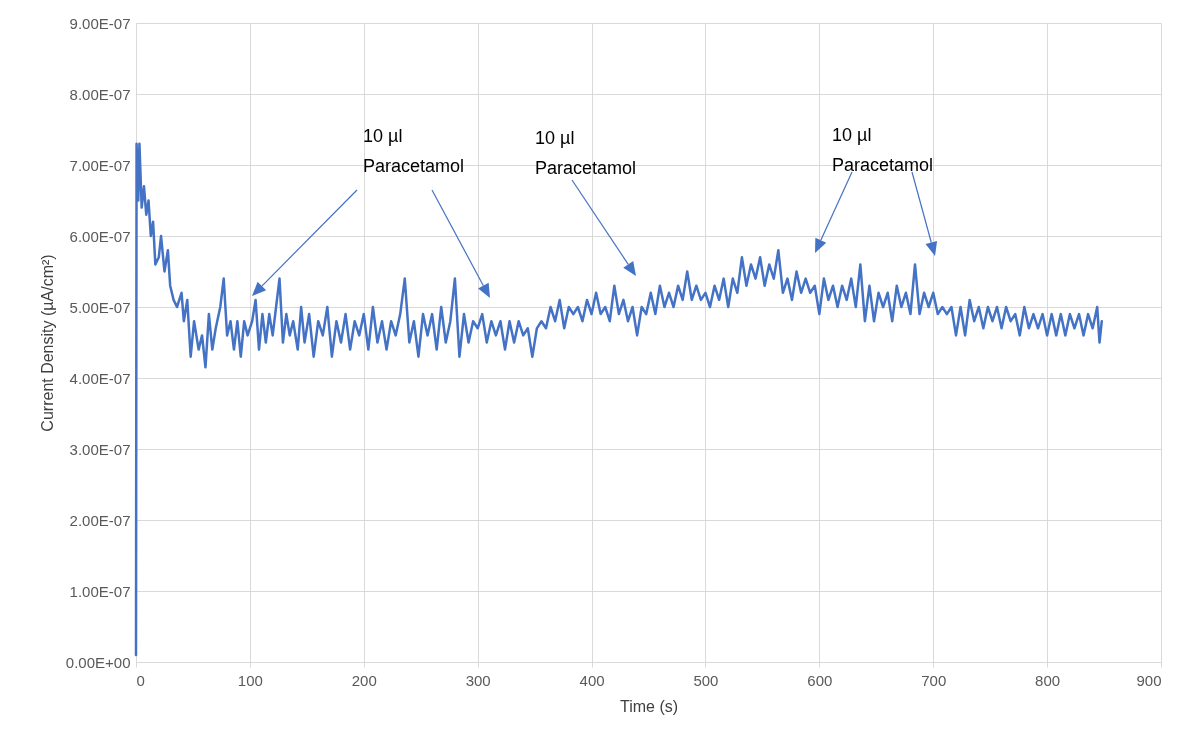 This screenshot has width=1181, height=736. Describe the element at coordinates (100, 520) in the screenshot. I see `y-tick-label: 2.00E-07` at that location.